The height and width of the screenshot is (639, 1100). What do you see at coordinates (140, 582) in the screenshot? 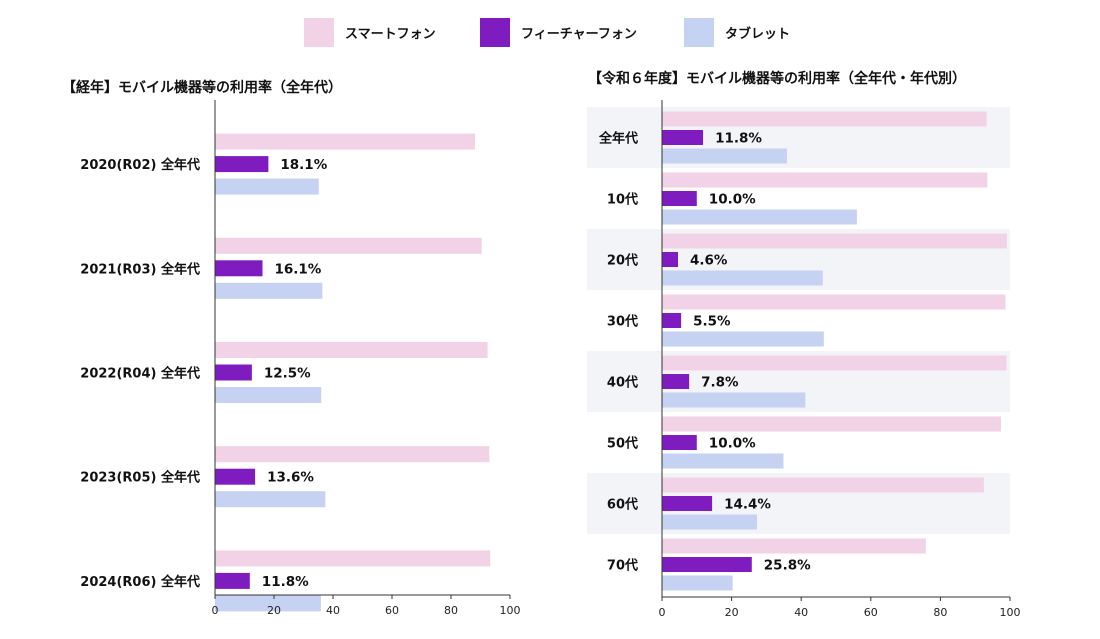
I see `category-label-left: 2024(R06) 全年代` at bounding box center [140, 582].